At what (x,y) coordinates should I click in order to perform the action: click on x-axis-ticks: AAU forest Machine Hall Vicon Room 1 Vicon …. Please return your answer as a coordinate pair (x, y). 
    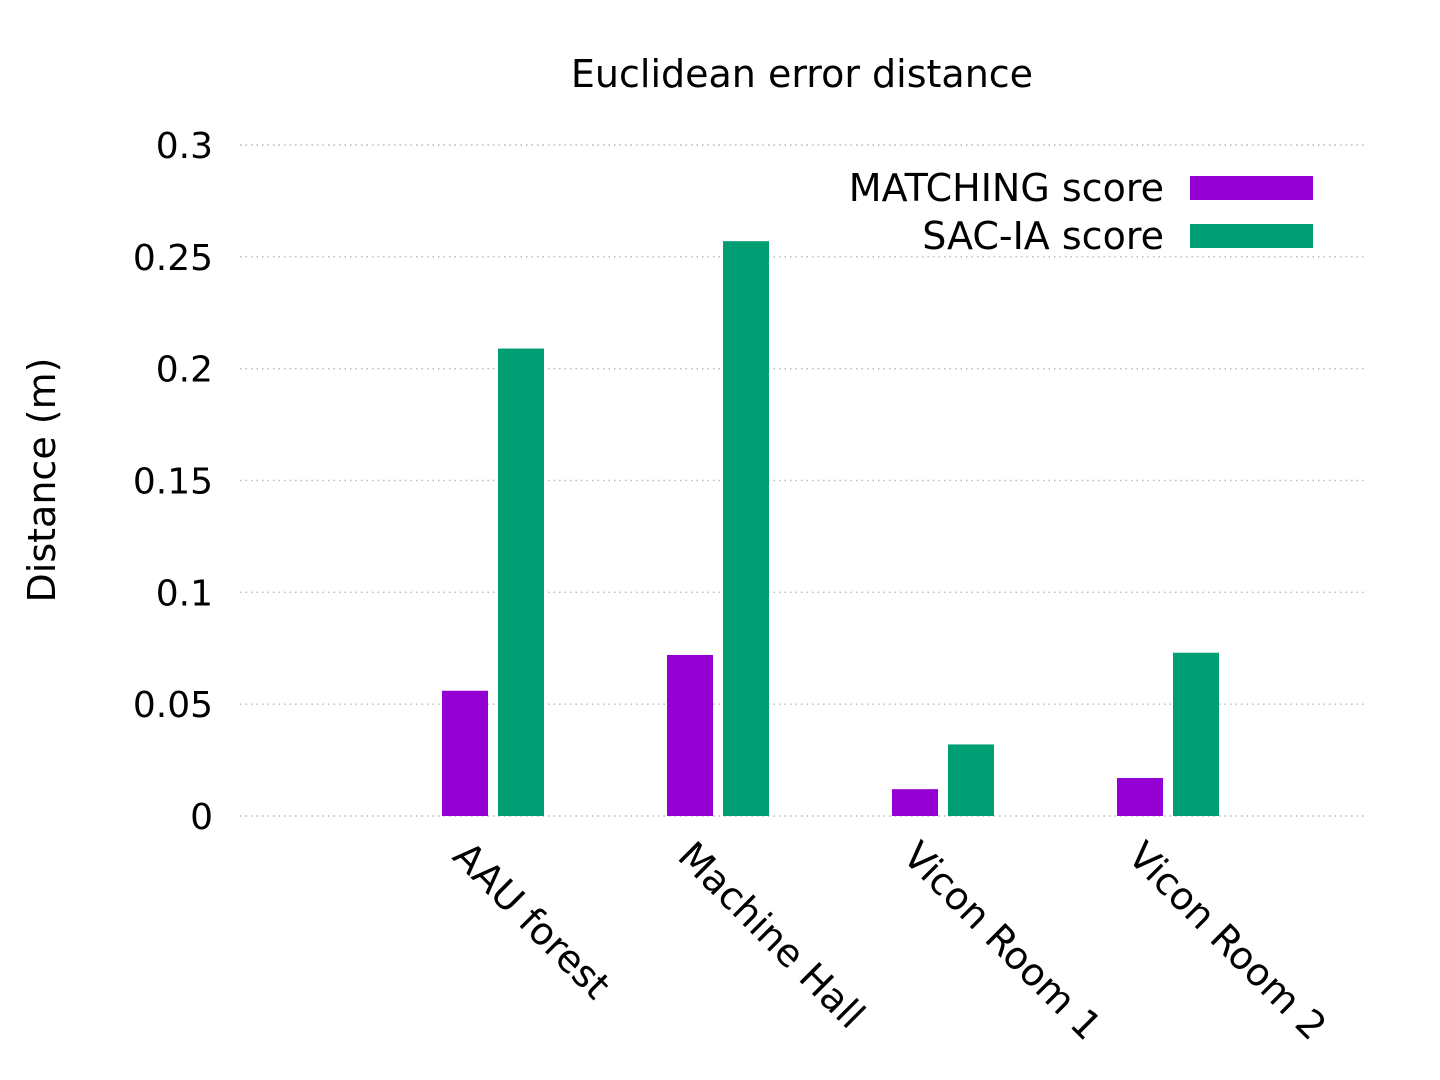
    Looking at the image, I should click on (890, 940).